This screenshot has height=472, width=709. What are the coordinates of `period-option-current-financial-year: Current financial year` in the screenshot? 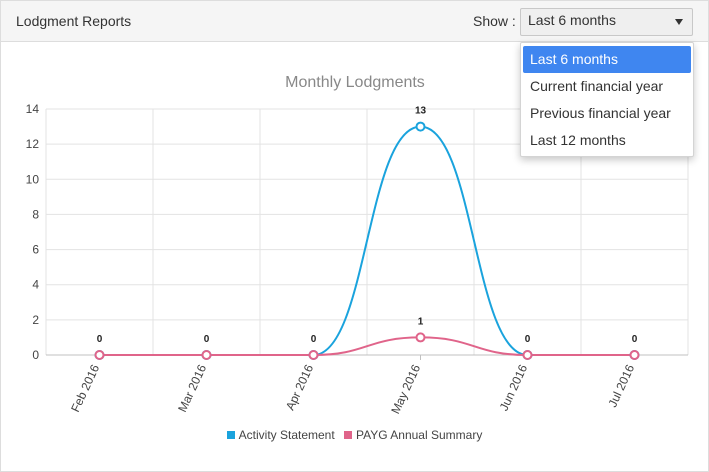 It's located at (597, 86).